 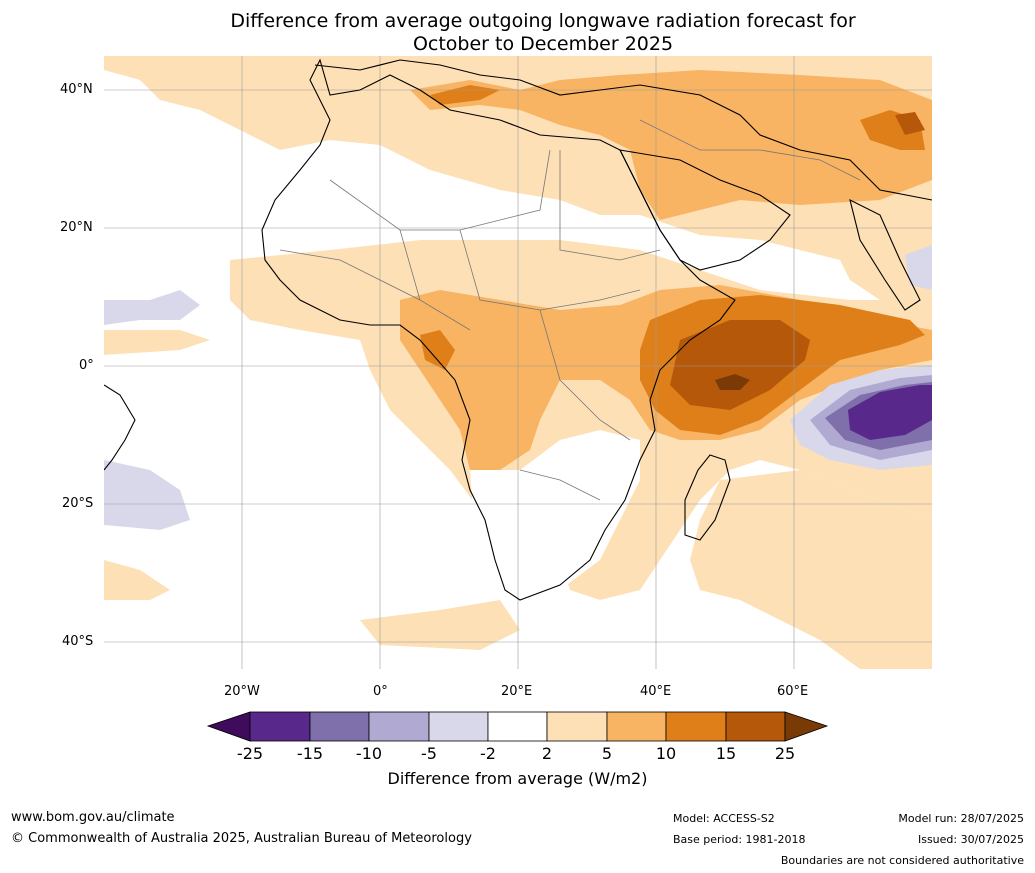 What do you see at coordinates (437, 350) in the screenshot?
I see `anomaly-10-15-congo` at bounding box center [437, 350].